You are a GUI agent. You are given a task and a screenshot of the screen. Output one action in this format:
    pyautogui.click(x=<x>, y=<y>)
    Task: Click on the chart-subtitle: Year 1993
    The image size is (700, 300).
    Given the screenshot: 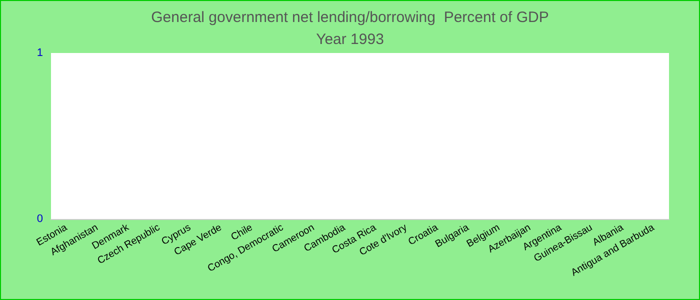 What is the action you would take?
    pyautogui.click(x=350, y=39)
    